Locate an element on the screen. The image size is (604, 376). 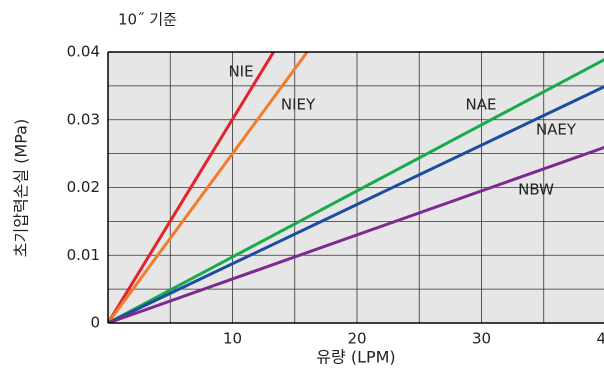
x-tick-label: 10 is located at coordinates (232, 339).